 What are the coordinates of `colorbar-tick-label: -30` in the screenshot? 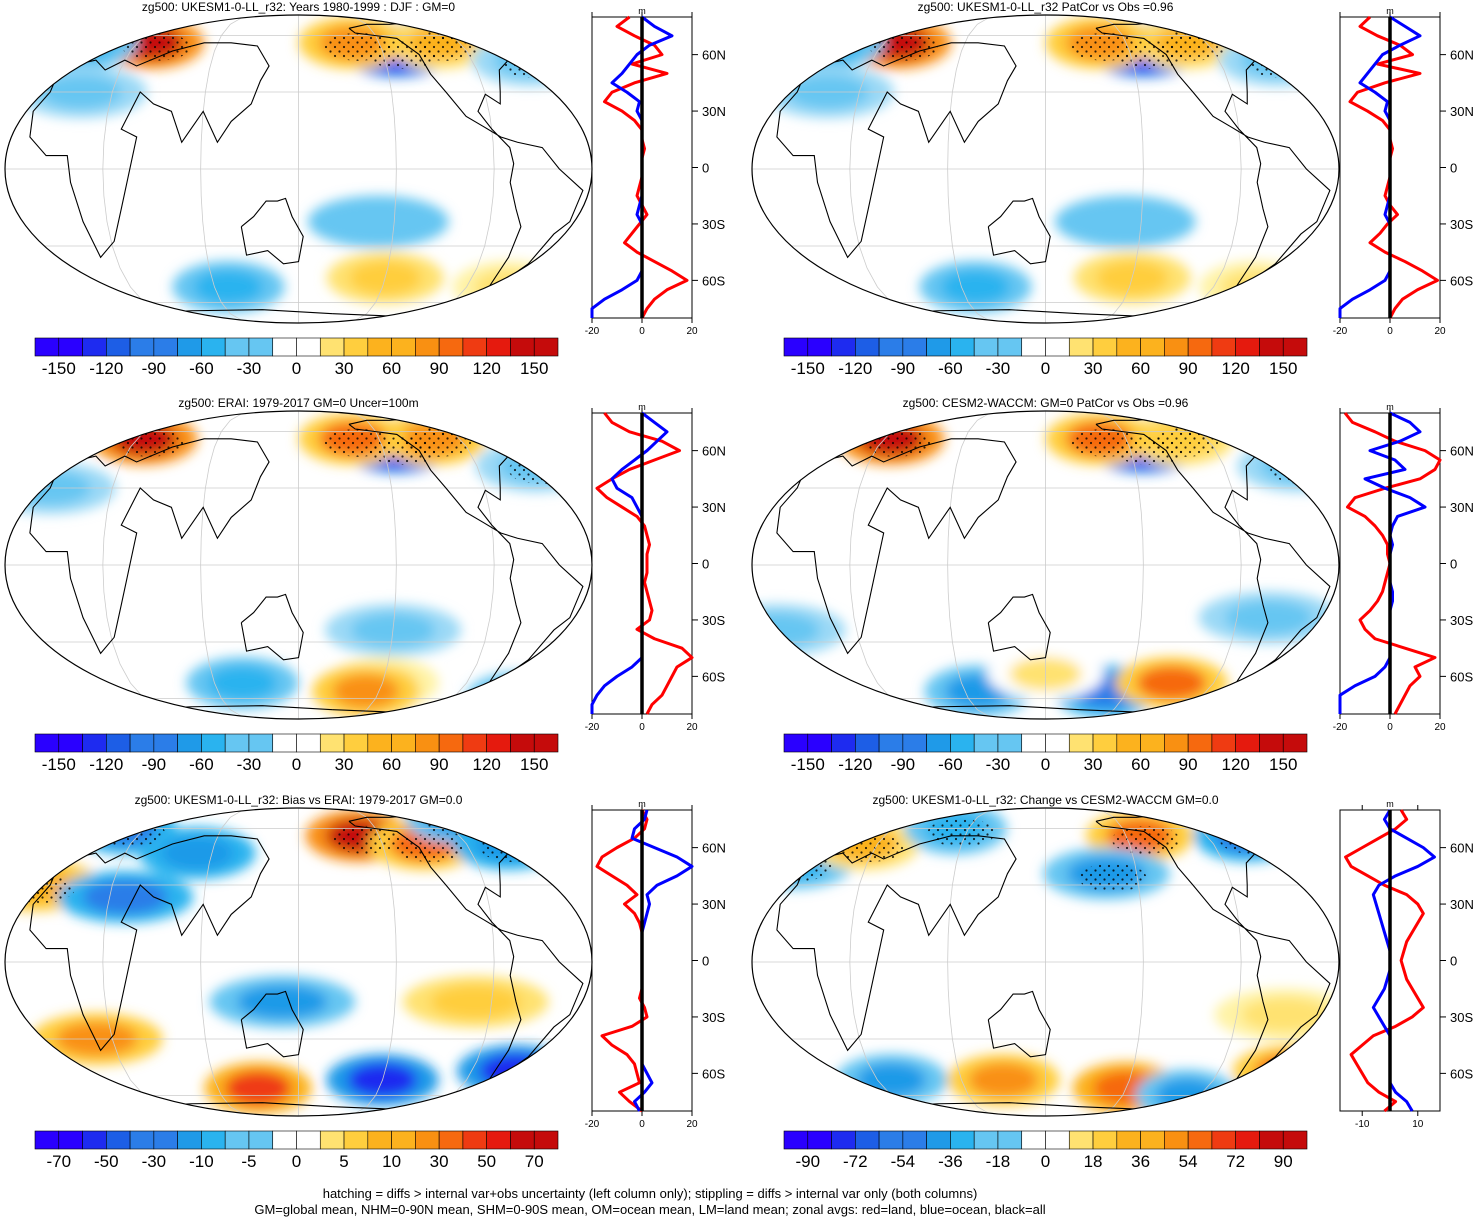 It's located at (998, 368).